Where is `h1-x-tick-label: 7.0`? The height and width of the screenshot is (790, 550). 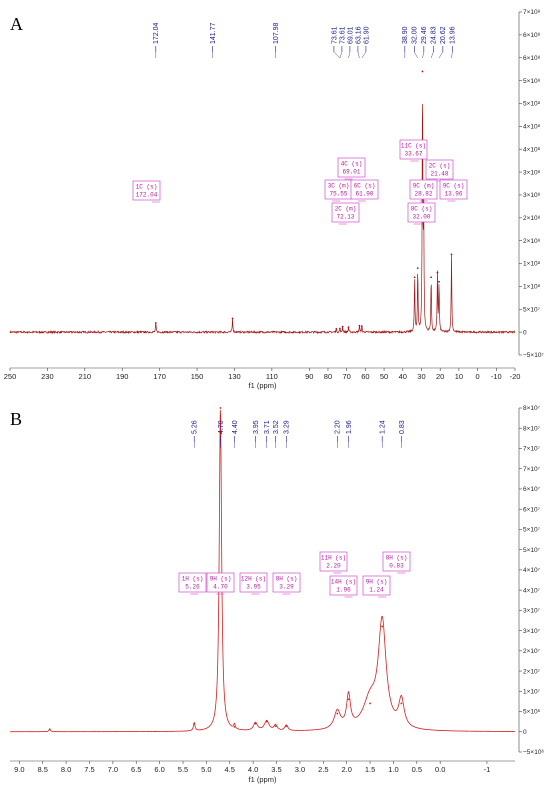
h1-x-tick-label: 7.0 is located at coordinates (113, 769).